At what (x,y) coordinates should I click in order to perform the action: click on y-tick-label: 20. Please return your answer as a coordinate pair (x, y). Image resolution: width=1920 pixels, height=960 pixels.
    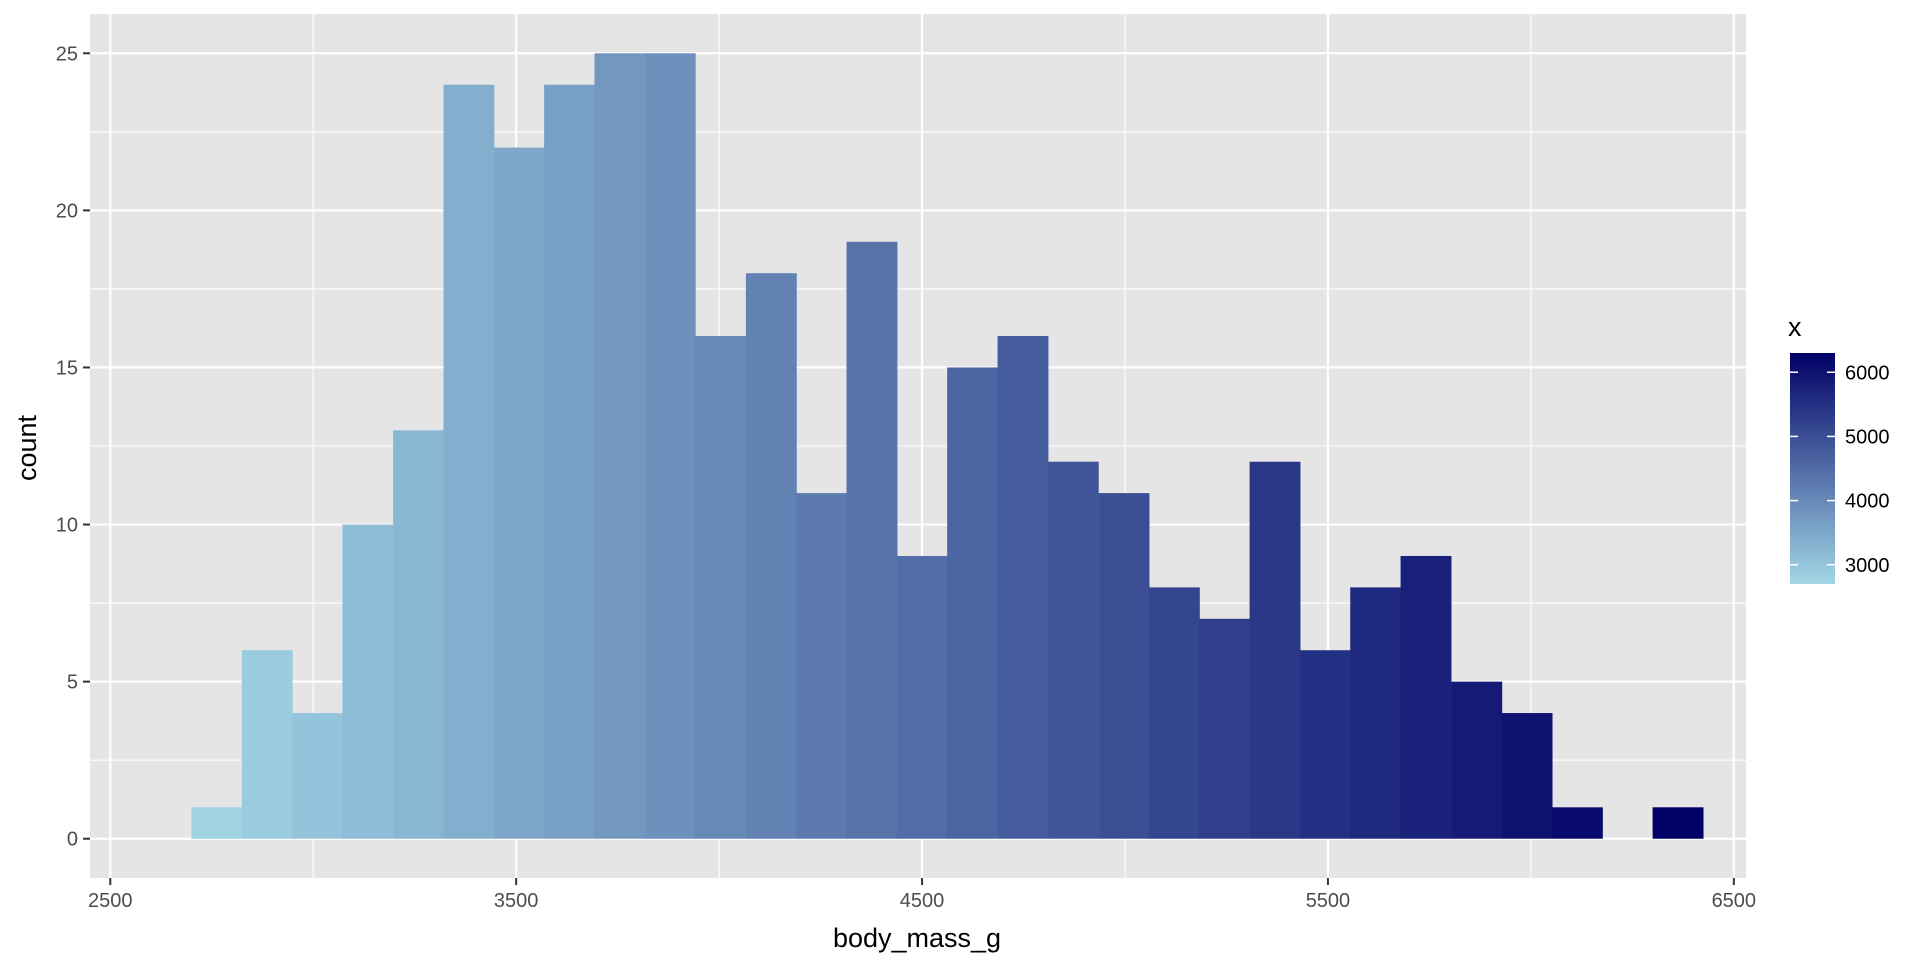
    Looking at the image, I should click on (67, 211).